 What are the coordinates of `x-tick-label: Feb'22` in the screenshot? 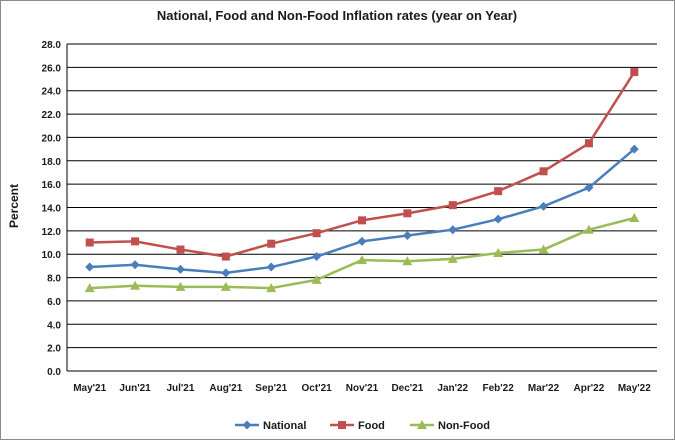 It's located at (499, 388).